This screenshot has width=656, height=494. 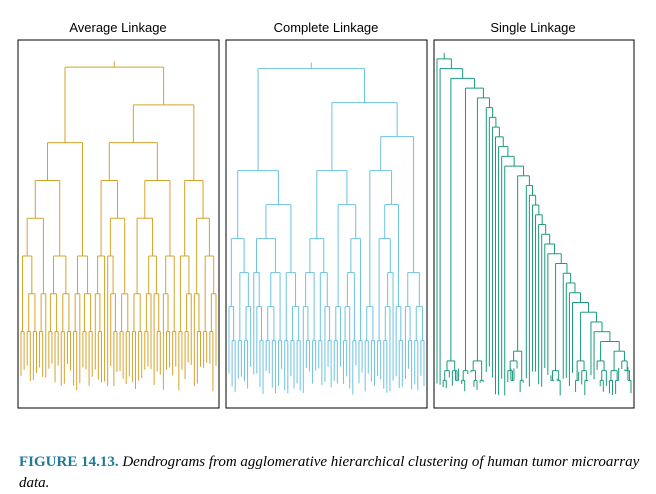 What do you see at coordinates (326, 27) in the screenshot?
I see `panel-title-complete: Complete Linkage` at bounding box center [326, 27].